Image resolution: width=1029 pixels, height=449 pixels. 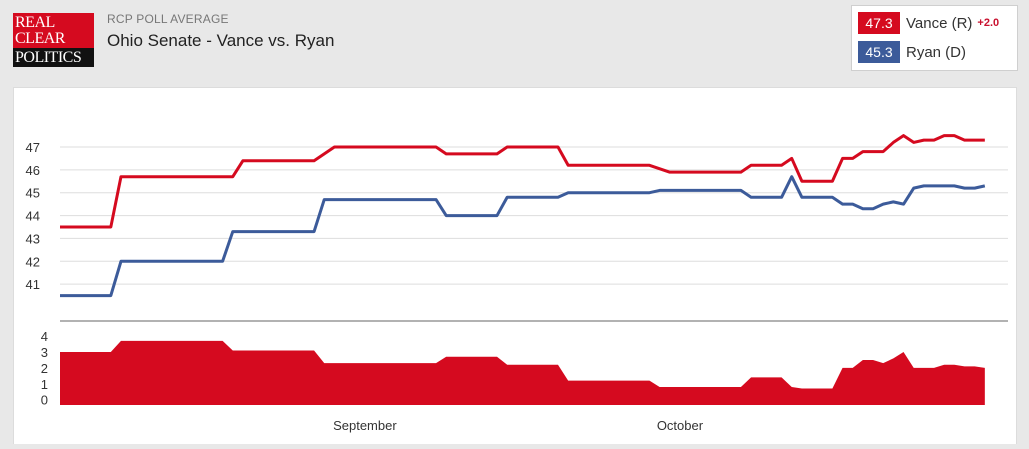 I want to click on legend-spread: +2.0, so click(x=988, y=23).